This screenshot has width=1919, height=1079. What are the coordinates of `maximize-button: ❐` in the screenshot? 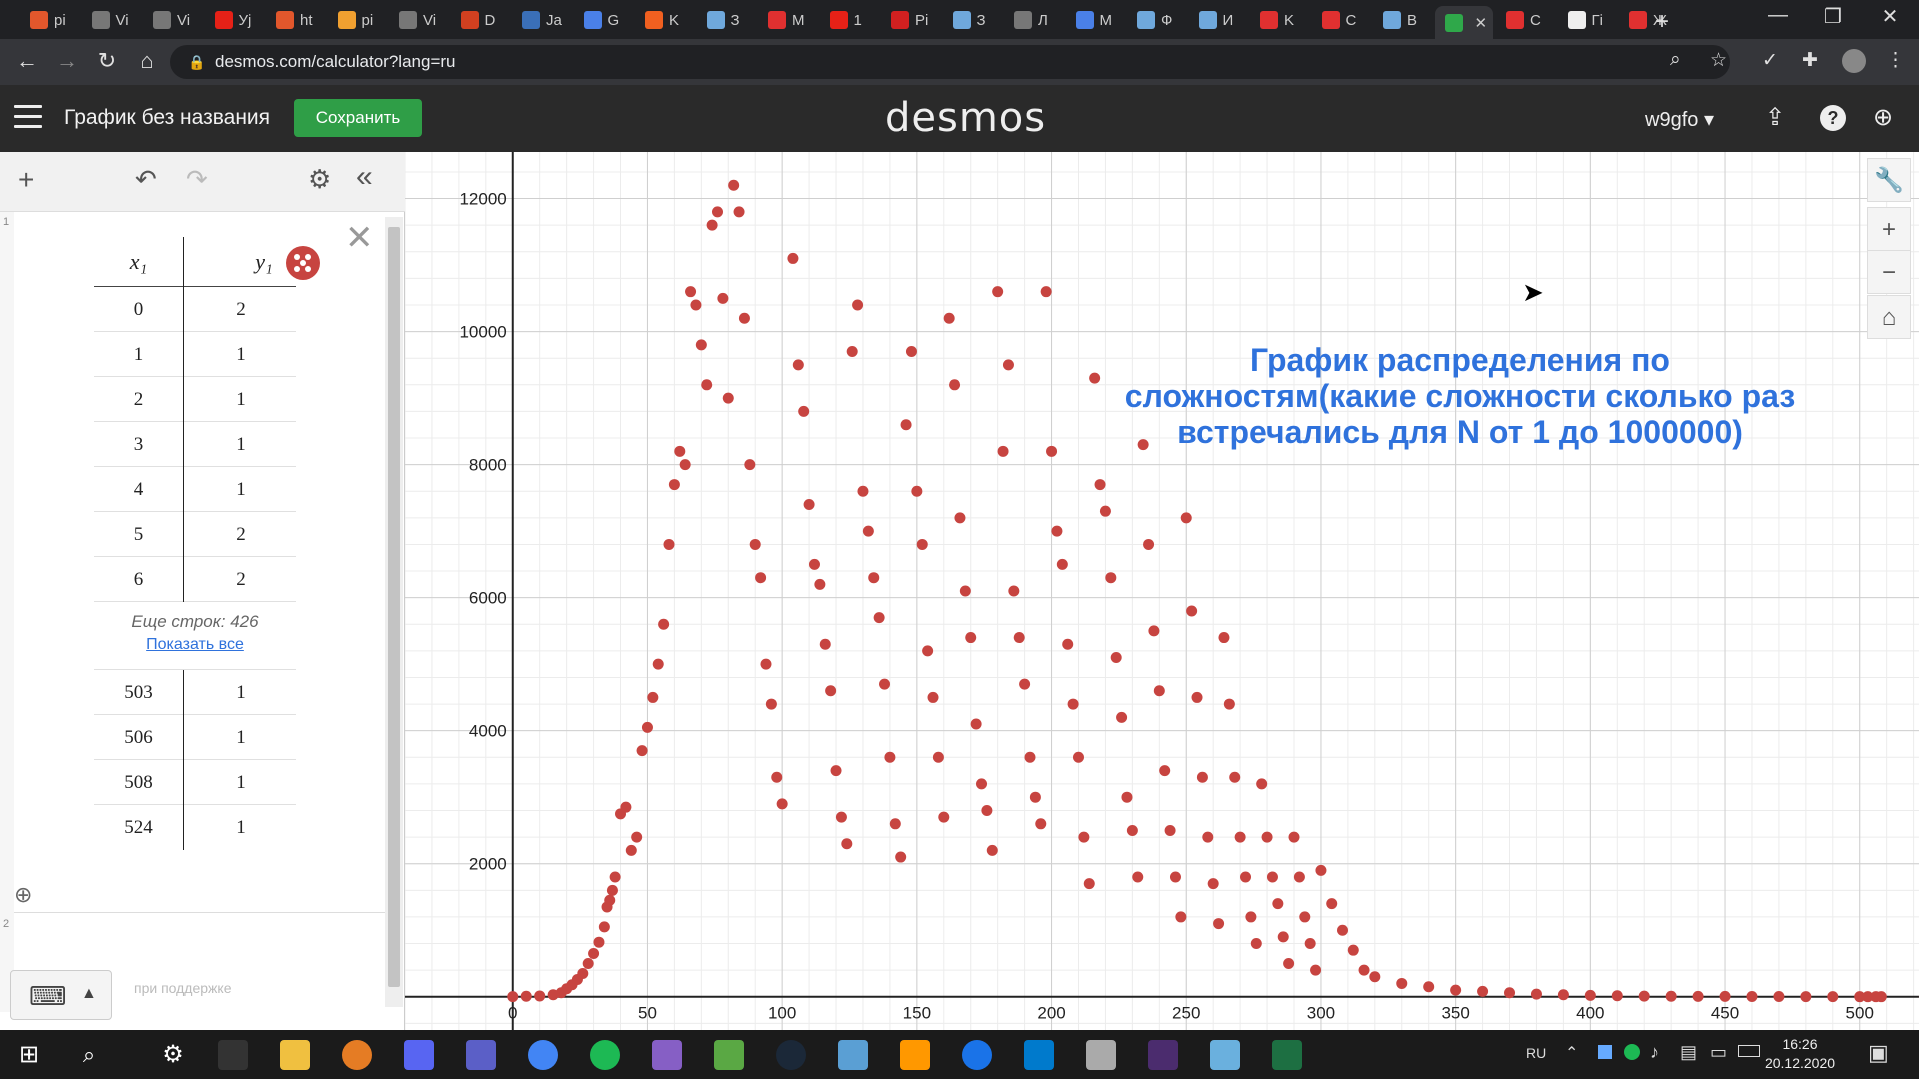 It's located at (1833, 17).